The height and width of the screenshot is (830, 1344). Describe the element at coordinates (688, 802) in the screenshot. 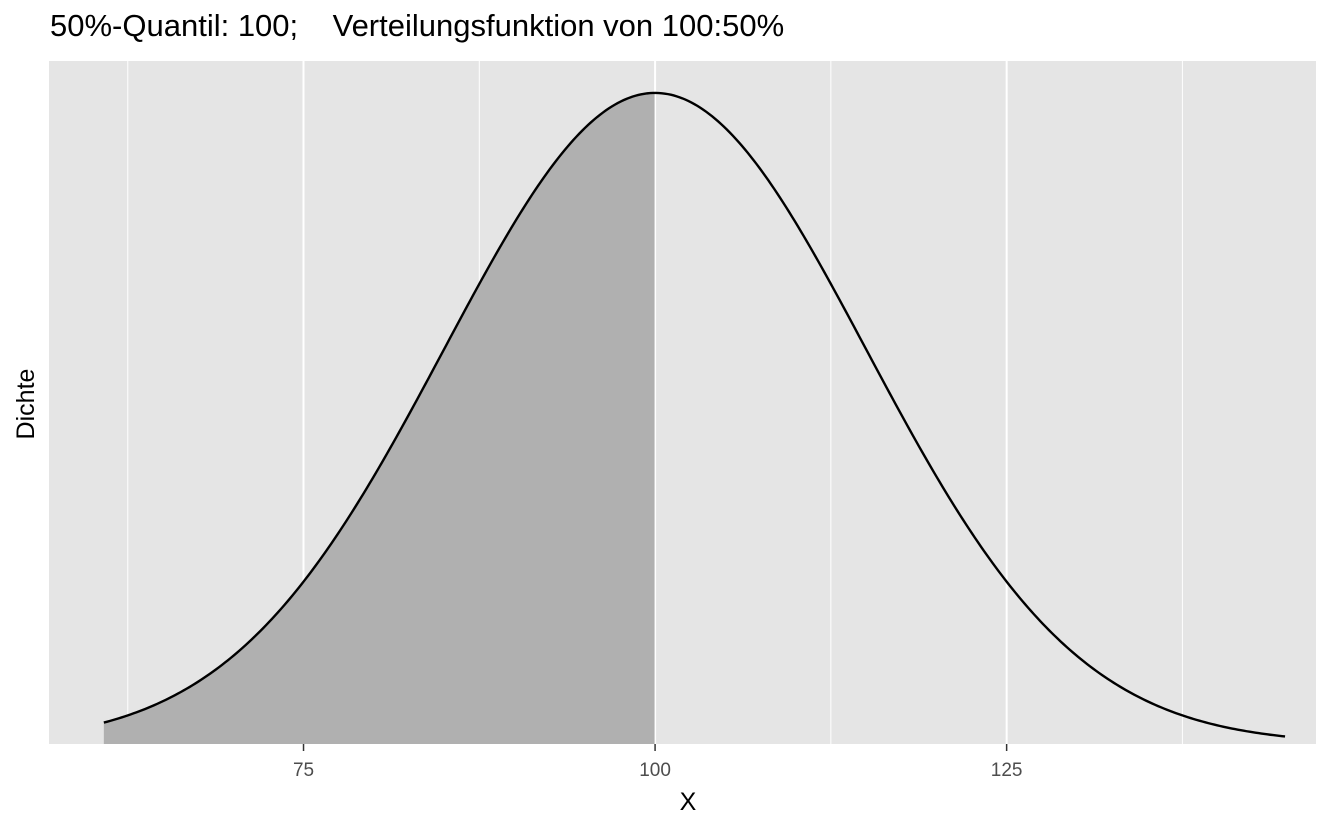

I see `x-axis-title: X` at that location.